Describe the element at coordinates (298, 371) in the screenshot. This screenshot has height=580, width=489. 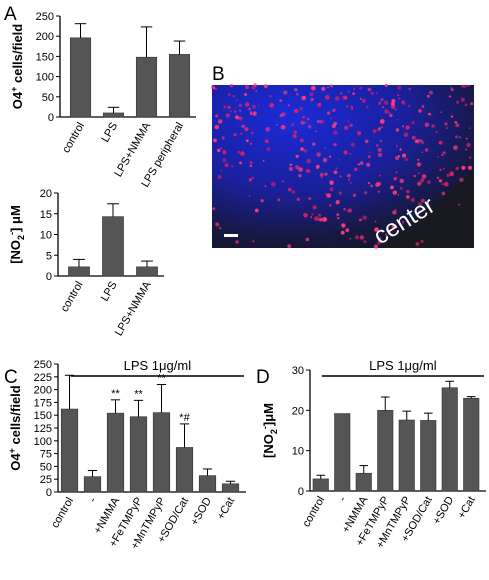
I see `y-tick-label: 30` at that location.